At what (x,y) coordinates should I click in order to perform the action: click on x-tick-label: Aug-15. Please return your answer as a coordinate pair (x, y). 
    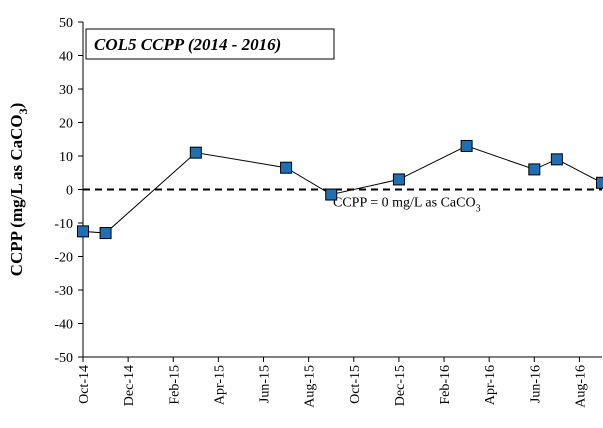
    Looking at the image, I should click on (310, 386).